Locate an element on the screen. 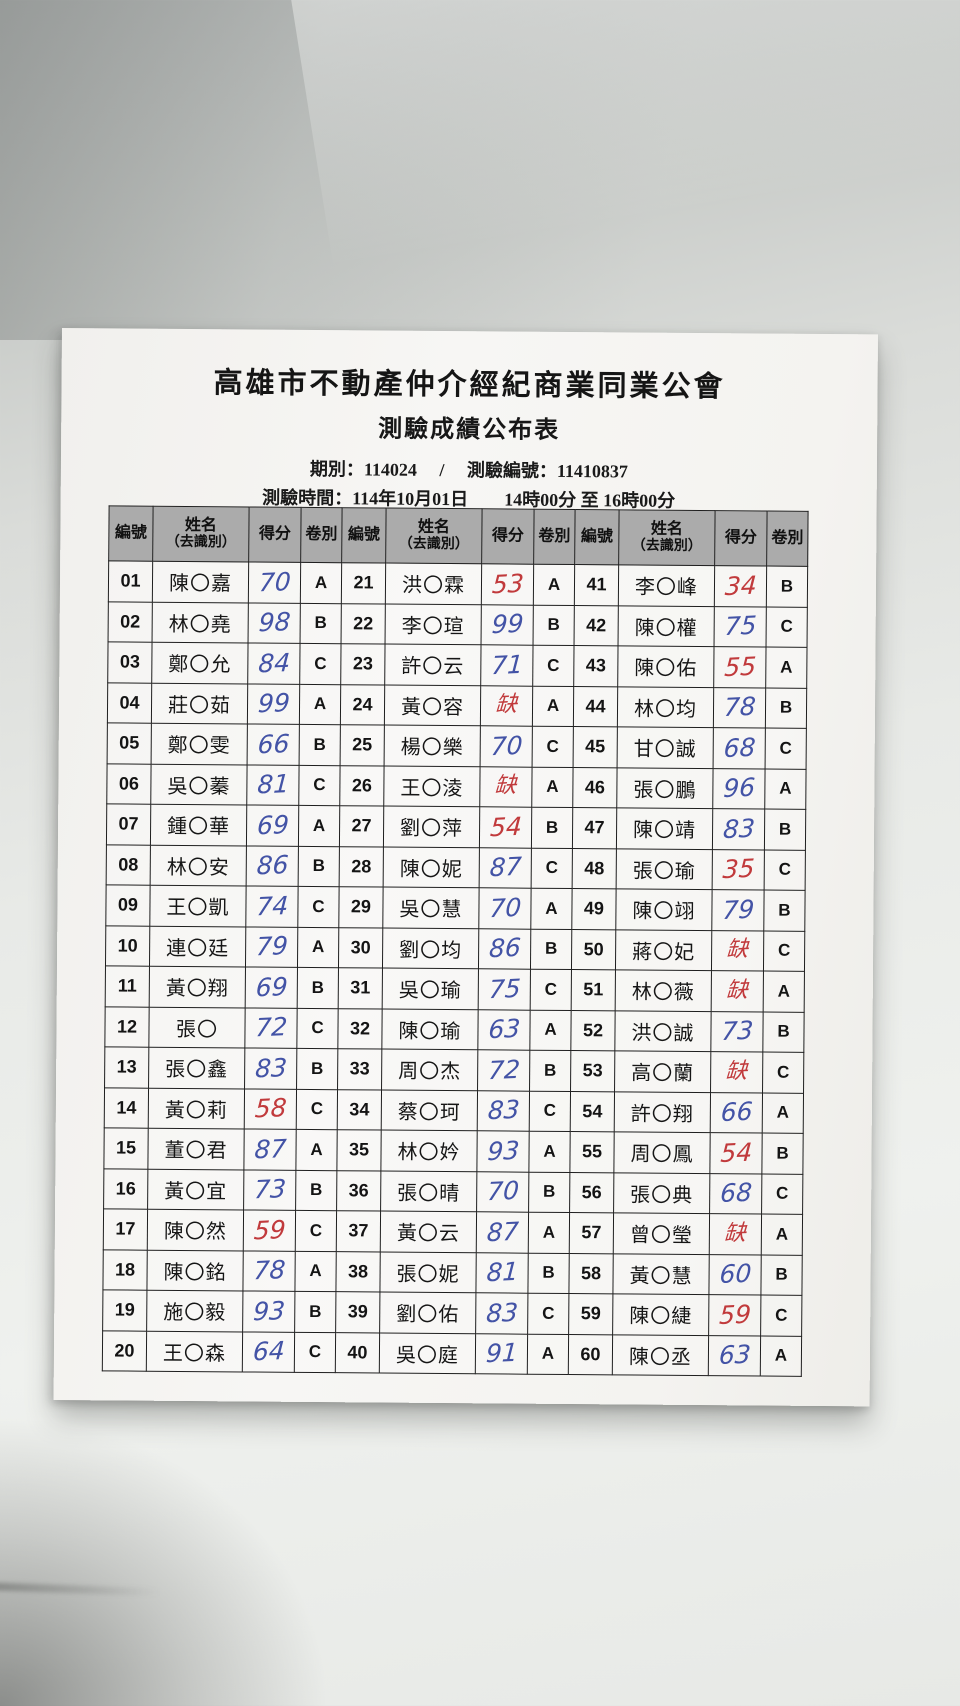 Image resolution: width=960 pixels, height=1706 pixels. cell-handwritten-score: 73 is located at coordinates (269, 1190).